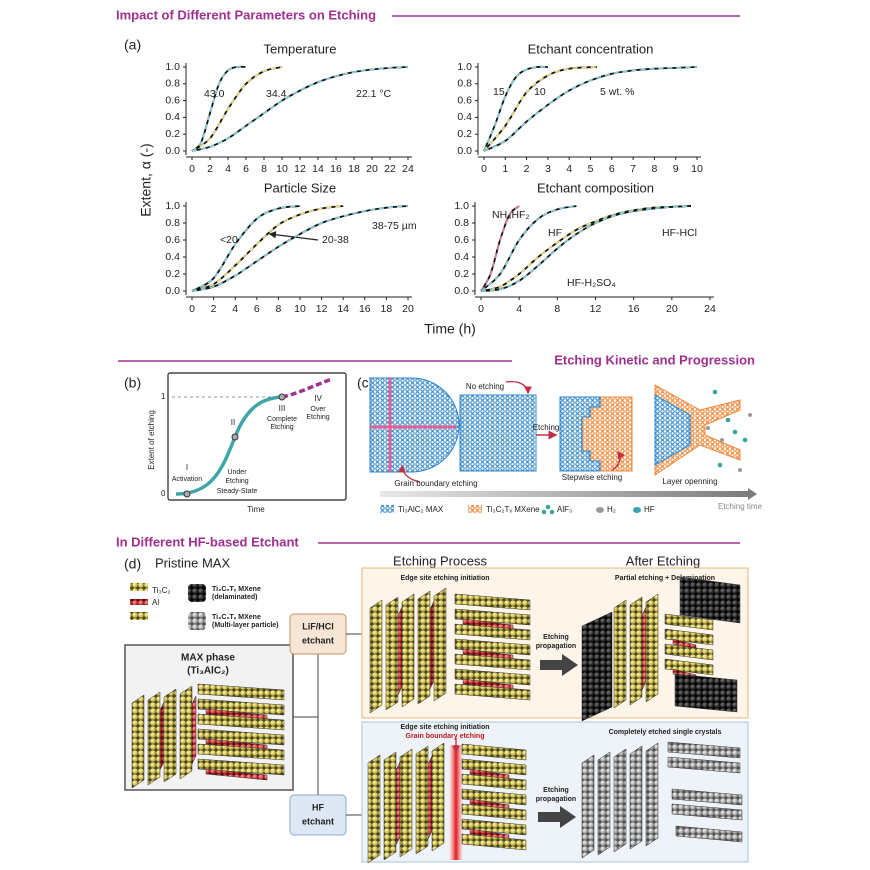 The width and height of the screenshot is (870, 870). Describe the element at coordinates (519, 309) in the screenshot. I see `x-tick-label: 4` at that location.